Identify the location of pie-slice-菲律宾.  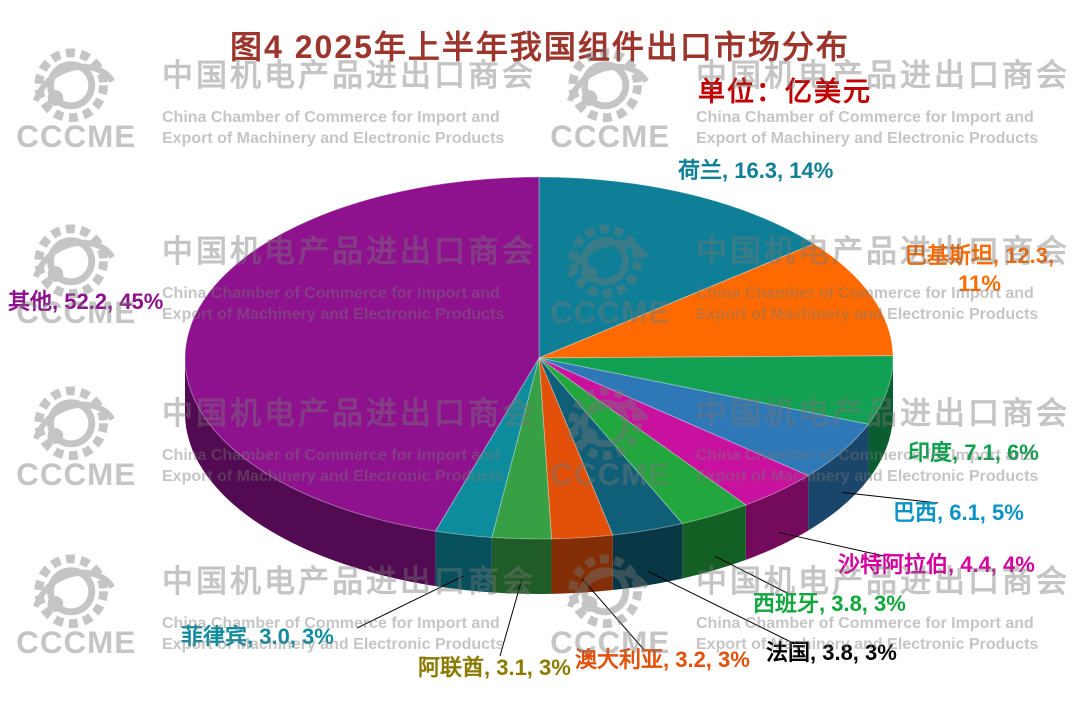
(487, 447).